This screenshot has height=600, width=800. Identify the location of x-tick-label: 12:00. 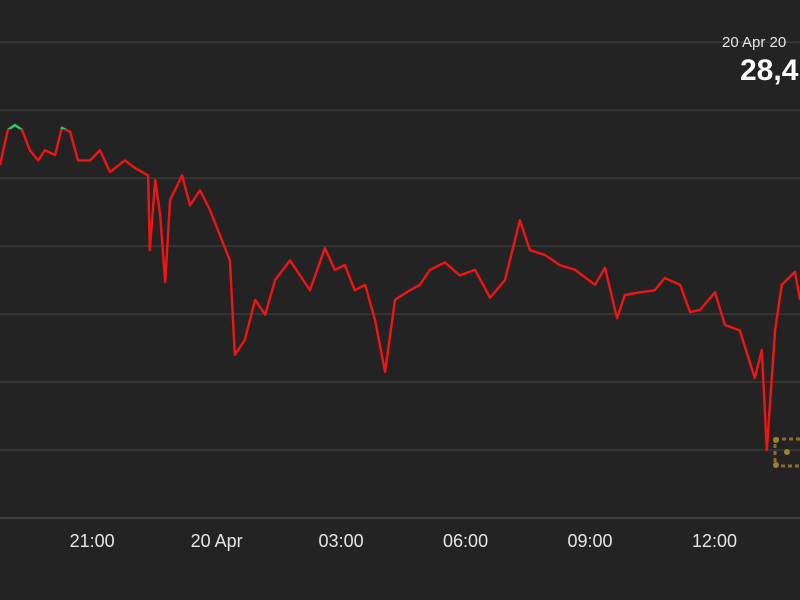
(714, 541).